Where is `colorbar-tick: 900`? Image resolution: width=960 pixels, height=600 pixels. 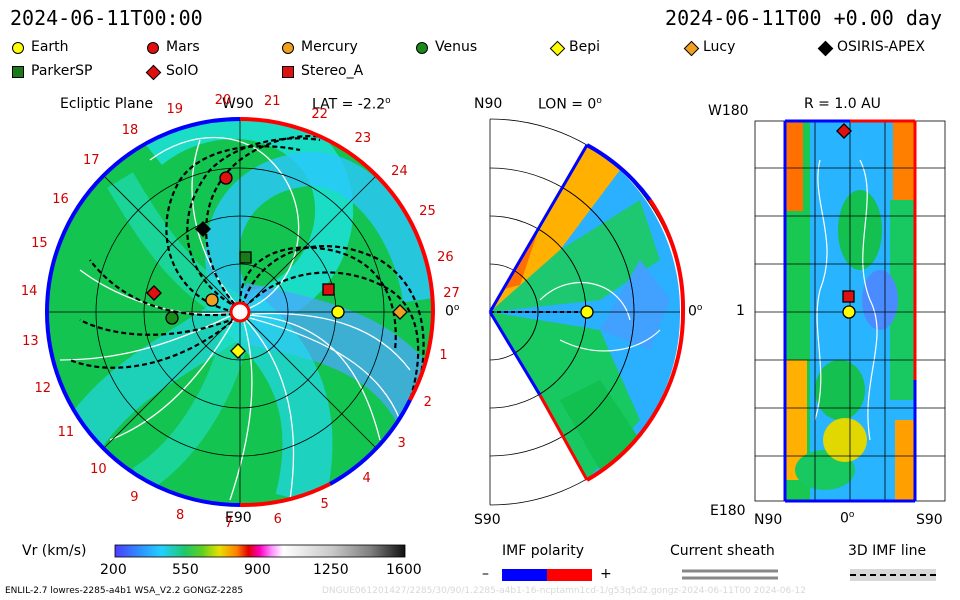 colorbar-tick: 900 is located at coordinates (257, 570).